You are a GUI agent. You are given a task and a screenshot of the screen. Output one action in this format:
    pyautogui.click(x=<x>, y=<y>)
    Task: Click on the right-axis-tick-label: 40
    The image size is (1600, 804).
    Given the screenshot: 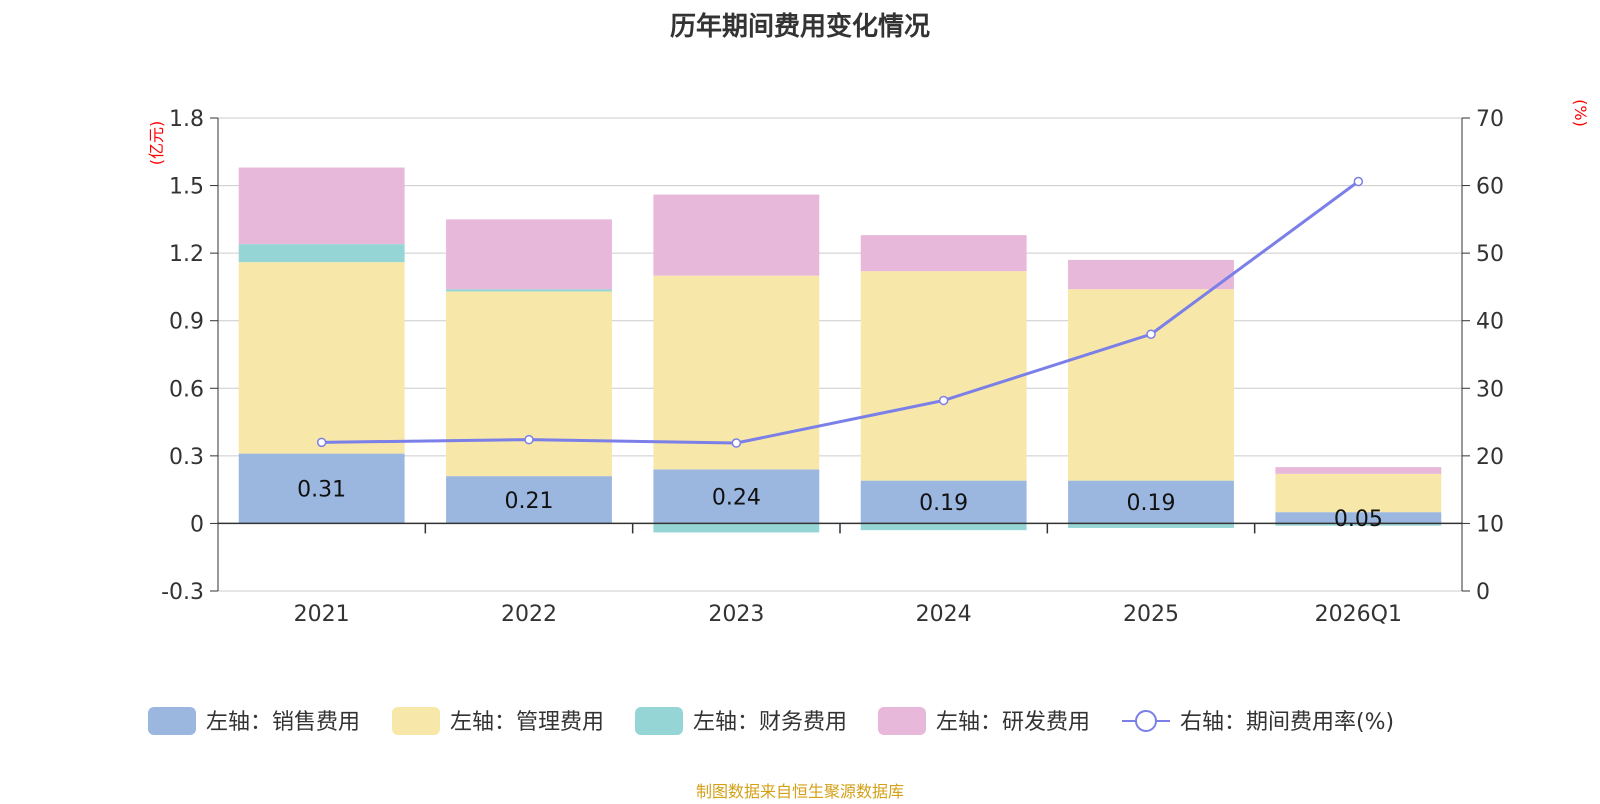 What is the action you would take?
    pyautogui.click(x=1490, y=322)
    